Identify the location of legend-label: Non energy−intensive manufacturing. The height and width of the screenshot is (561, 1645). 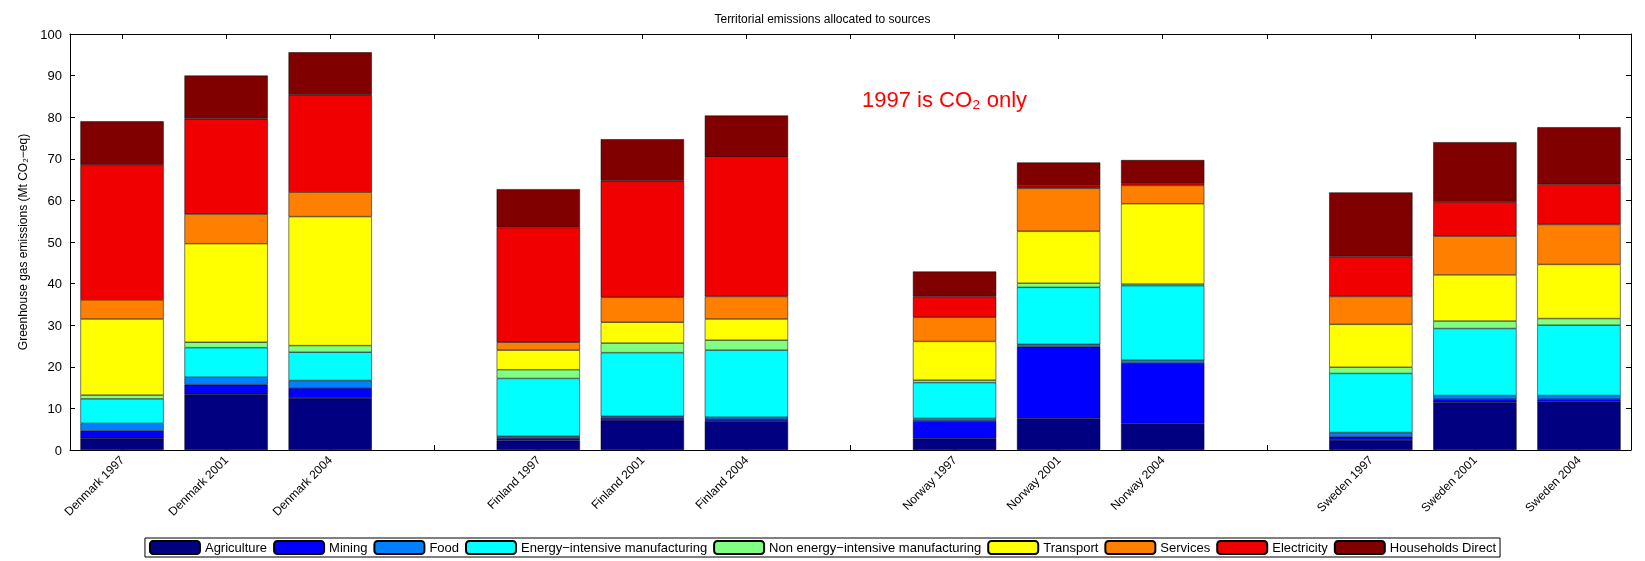
(875, 547).